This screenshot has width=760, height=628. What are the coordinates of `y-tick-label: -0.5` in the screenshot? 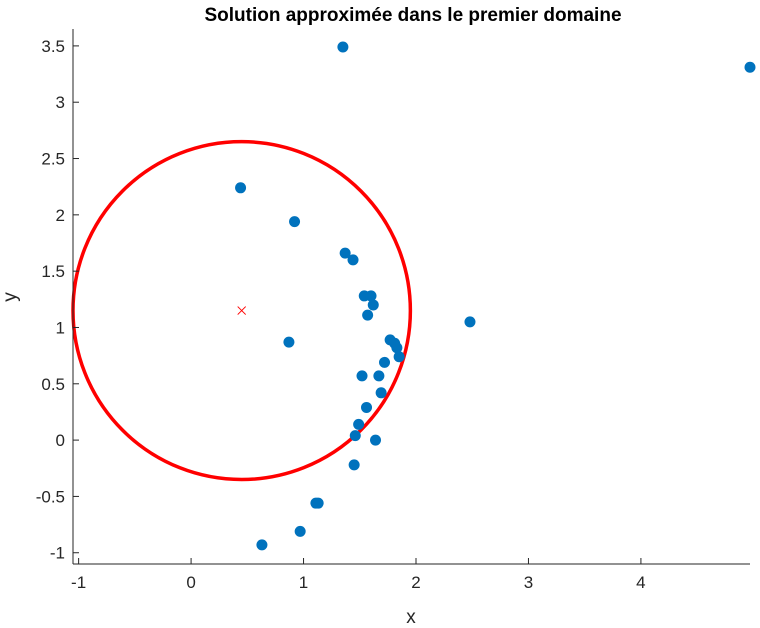 It's located at (50, 496).